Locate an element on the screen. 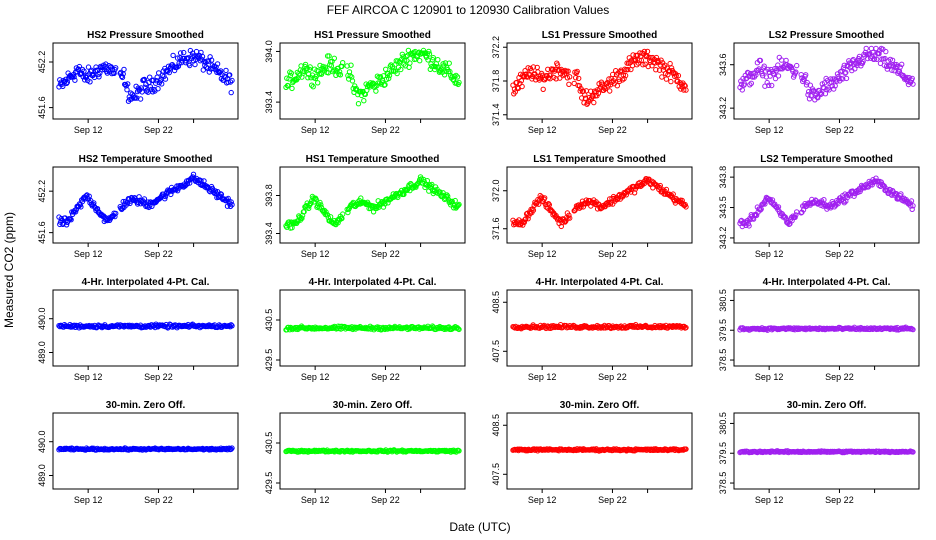 Image resolution: width=936 pixels, height=540 pixels. panel-title: HS2 Temperature Smoothed is located at coordinates (146, 159).